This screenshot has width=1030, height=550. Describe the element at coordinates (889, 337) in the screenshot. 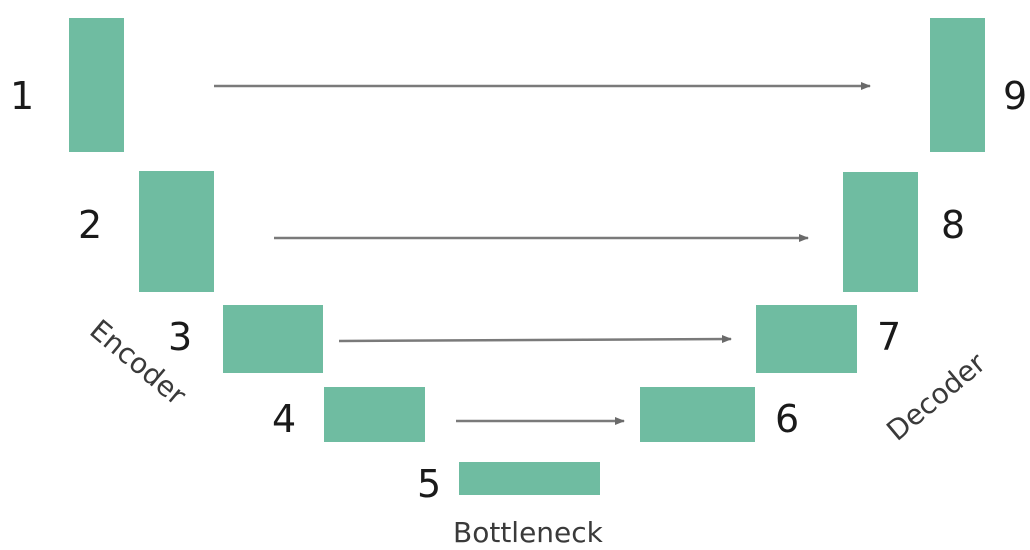

I see `block-7-label: 7` at that location.